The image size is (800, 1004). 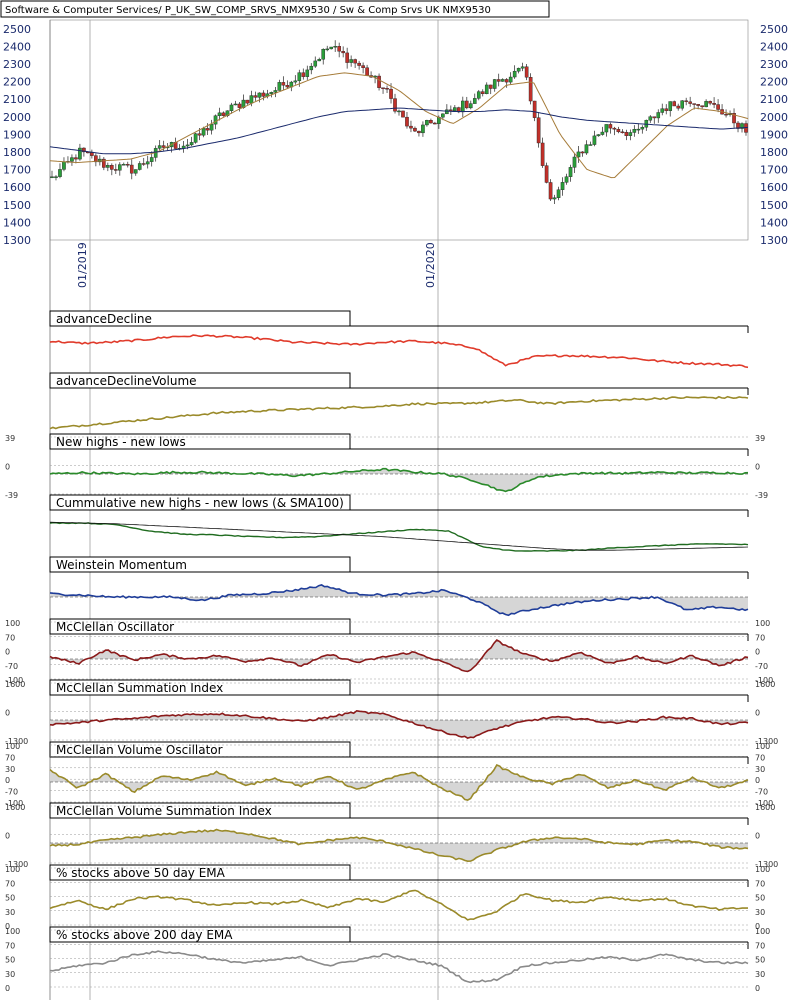 I want to click on panel-y-tick-left: -70, so click(x=11, y=792).